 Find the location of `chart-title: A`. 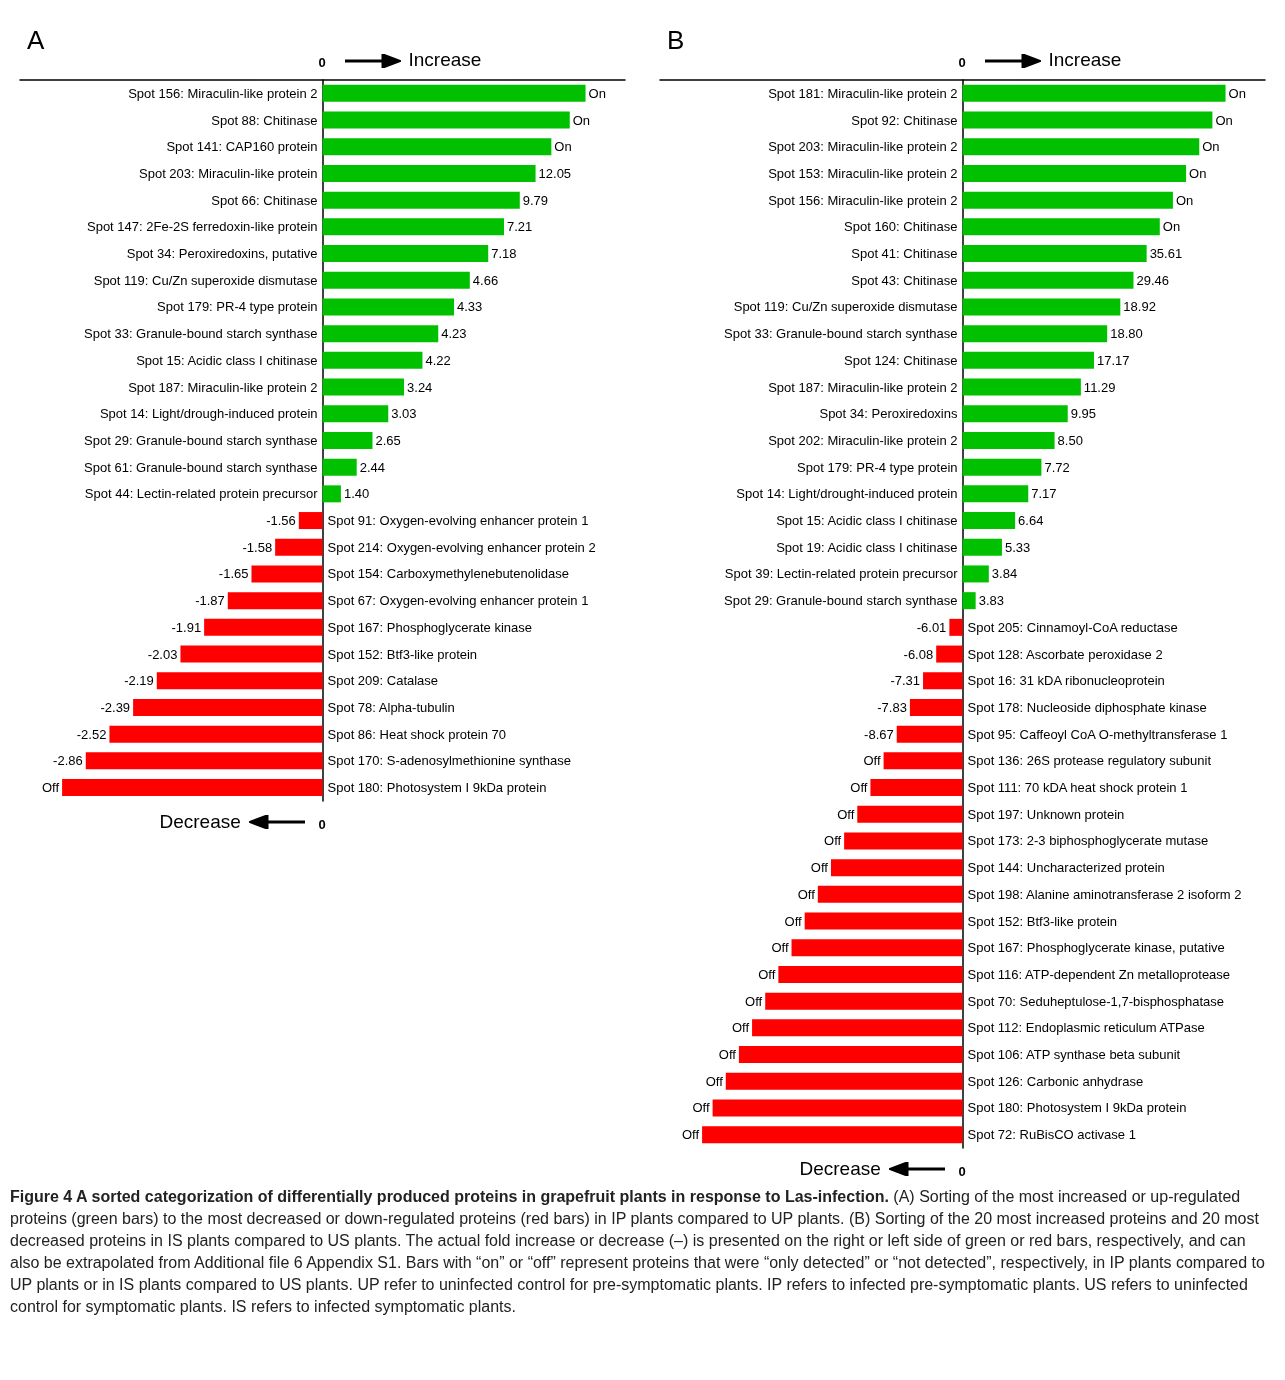

chart-title: A is located at coordinates (36, 40).